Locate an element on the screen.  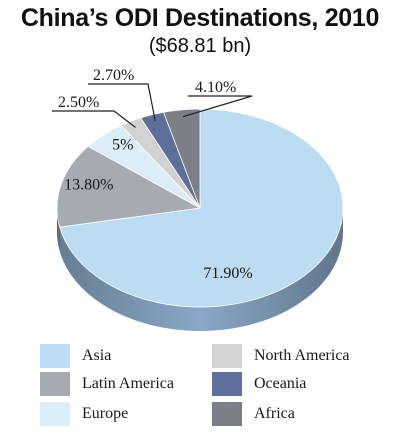
chart-subtitle: ($68.81 bn) is located at coordinates (200, 46).